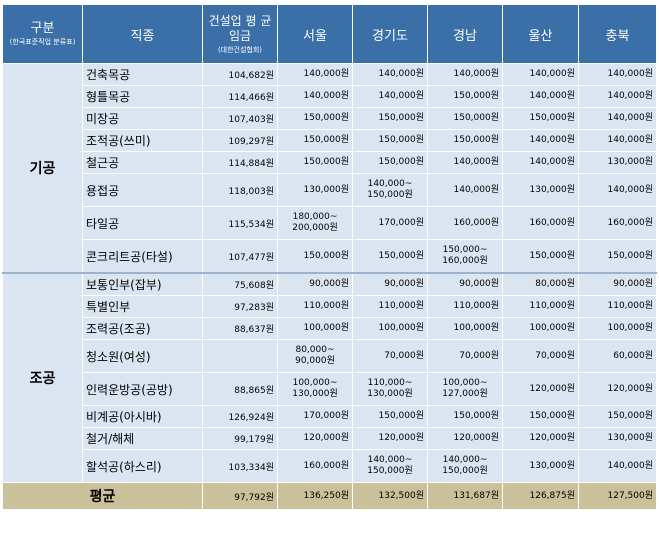  Describe the element at coordinates (42, 168) in the screenshot. I see `group-label: 기공` at that location.